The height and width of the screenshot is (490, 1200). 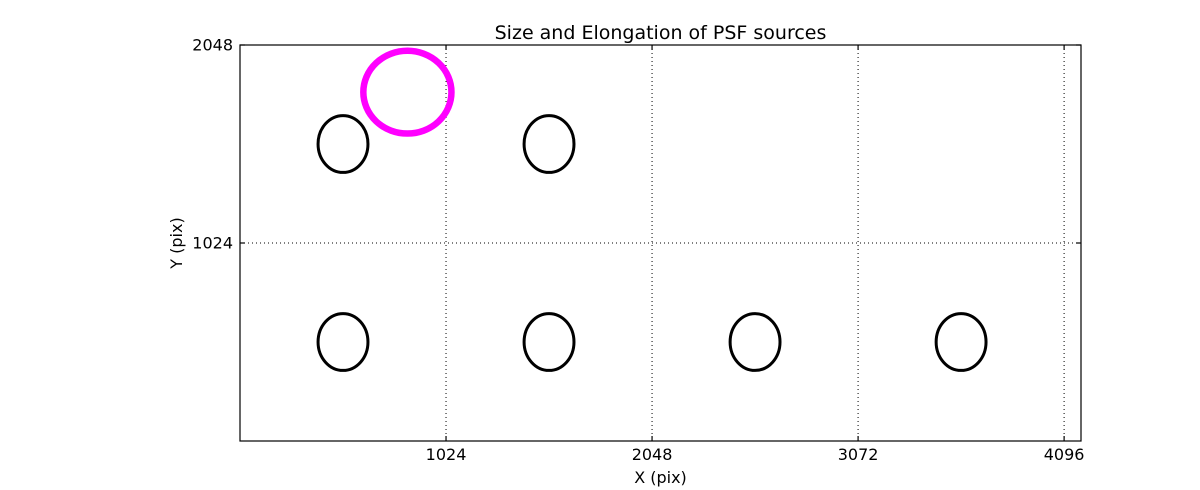 What do you see at coordinates (1064, 454) in the screenshot?
I see `x-tick-label-4096: 4096` at bounding box center [1064, 454].